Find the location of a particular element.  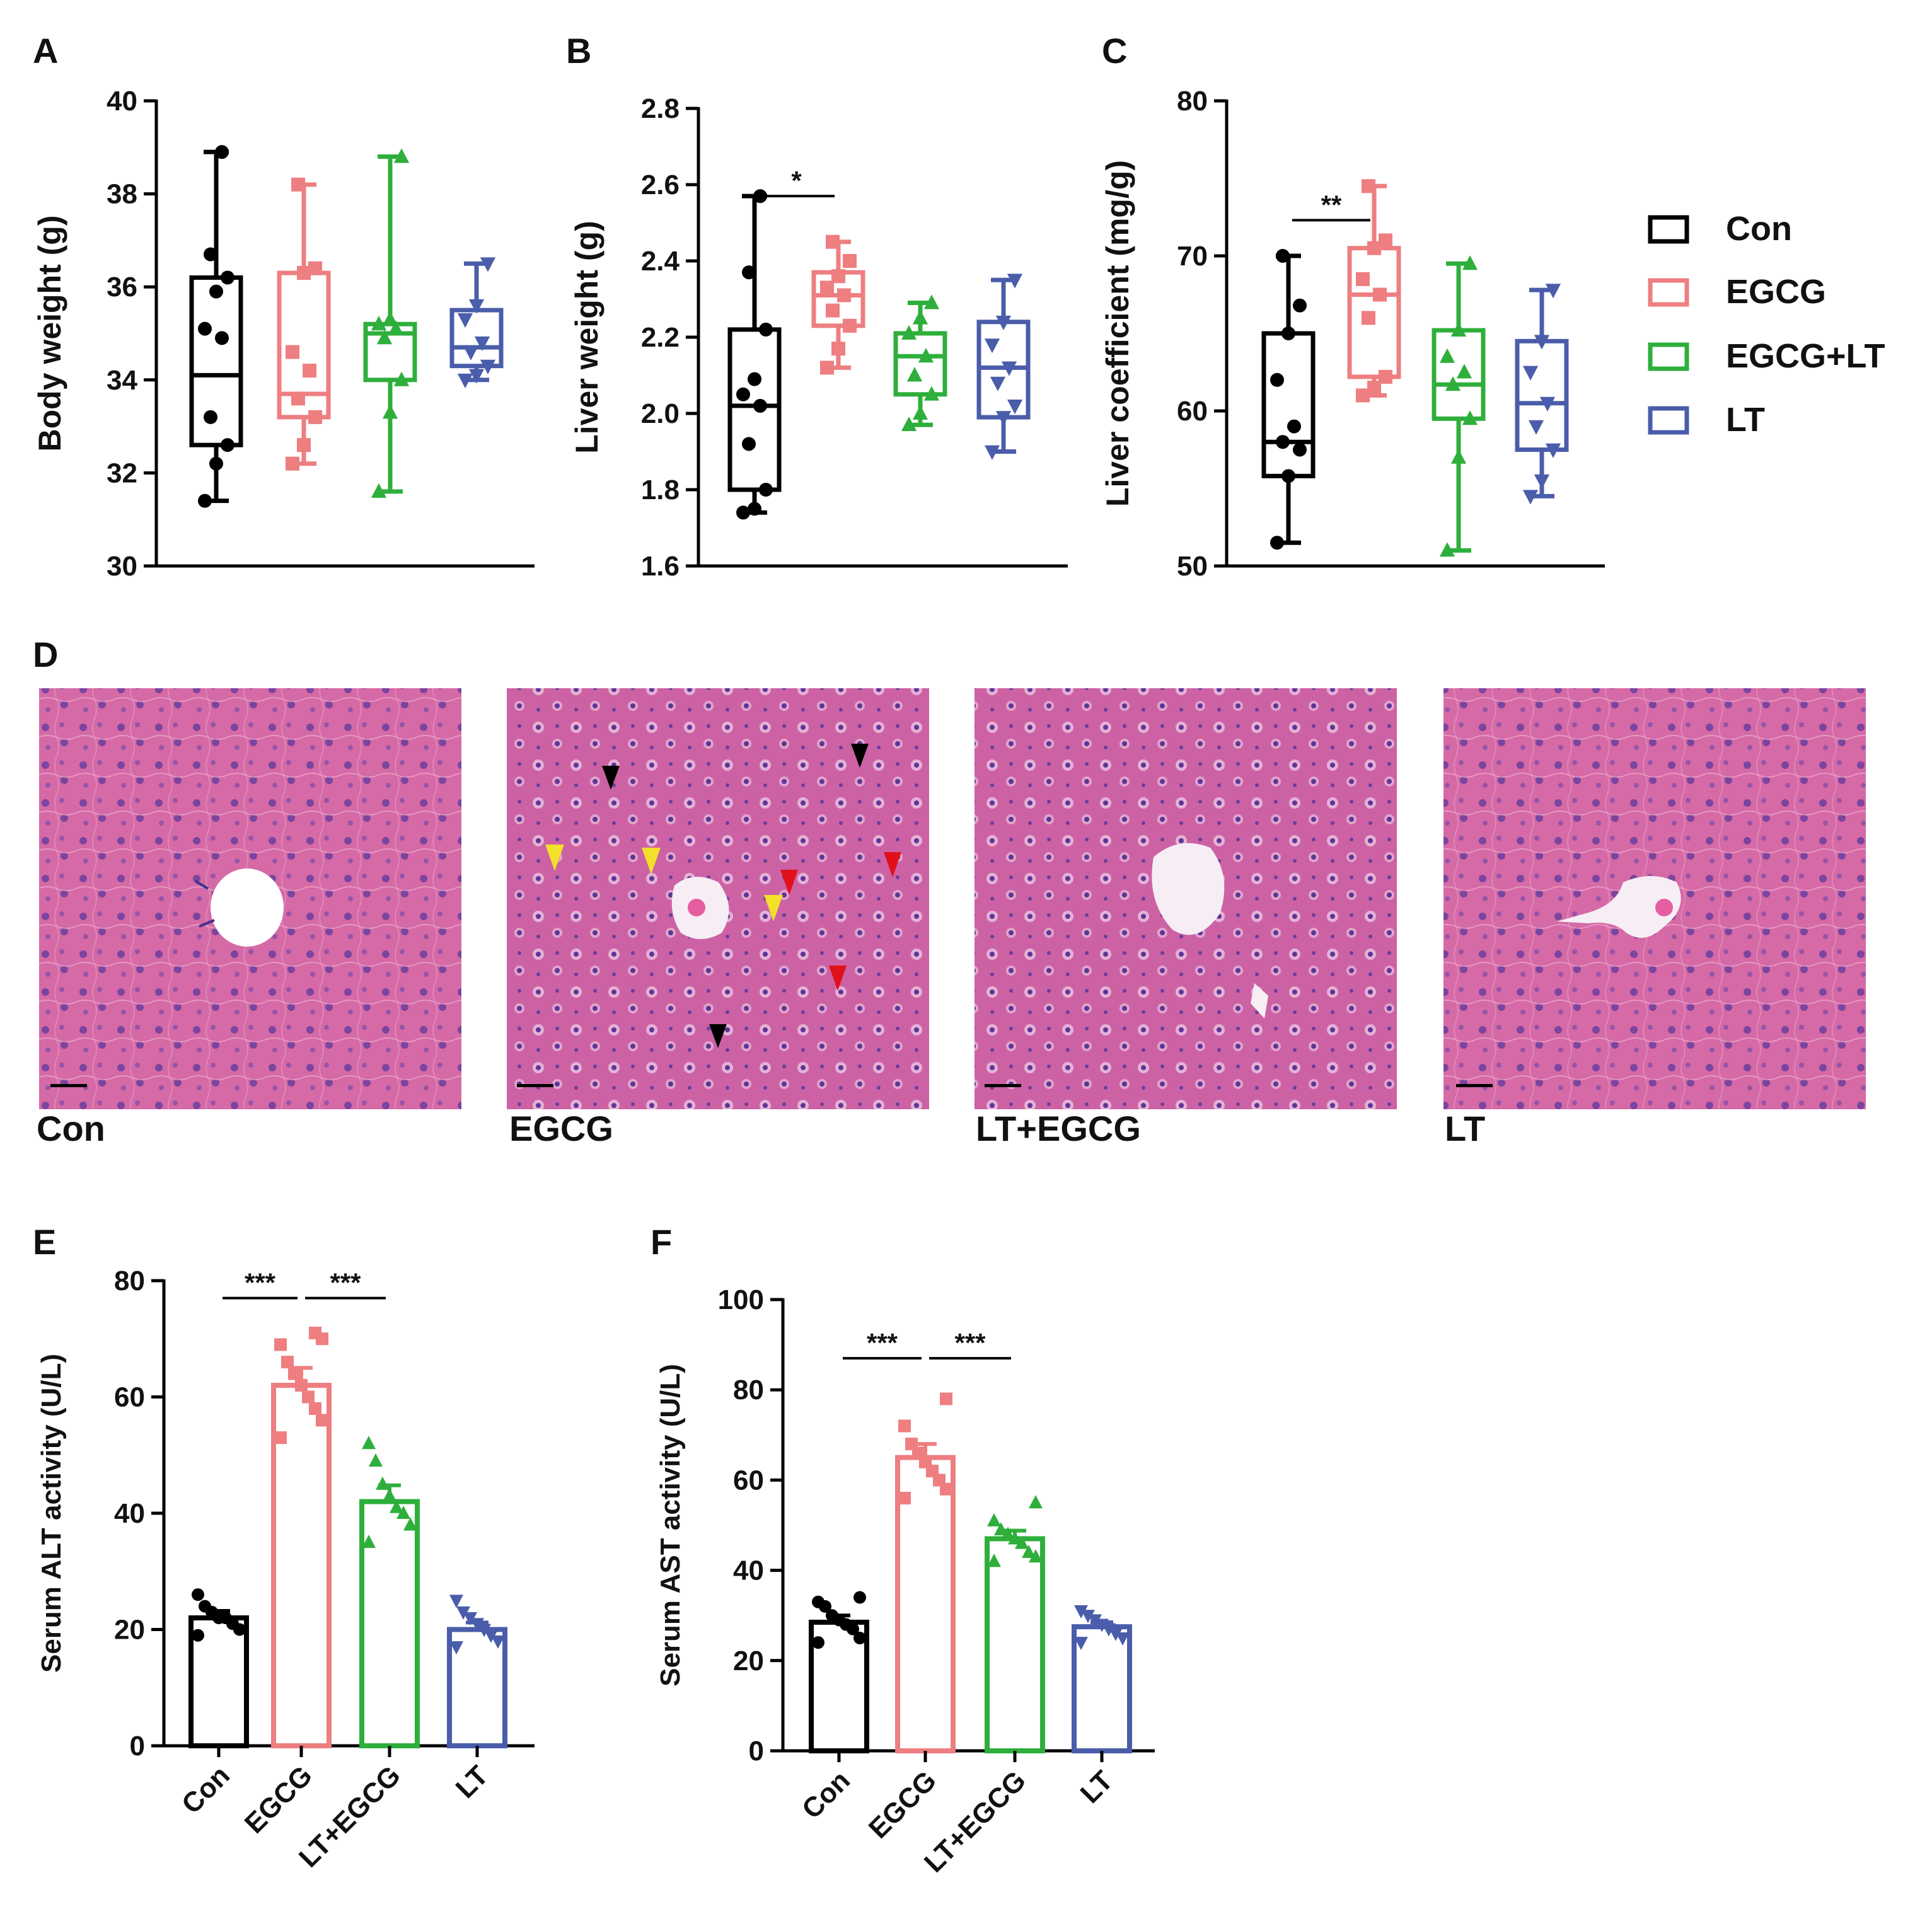

legend-item-lt: LT is located at coordinates (1707, 420).